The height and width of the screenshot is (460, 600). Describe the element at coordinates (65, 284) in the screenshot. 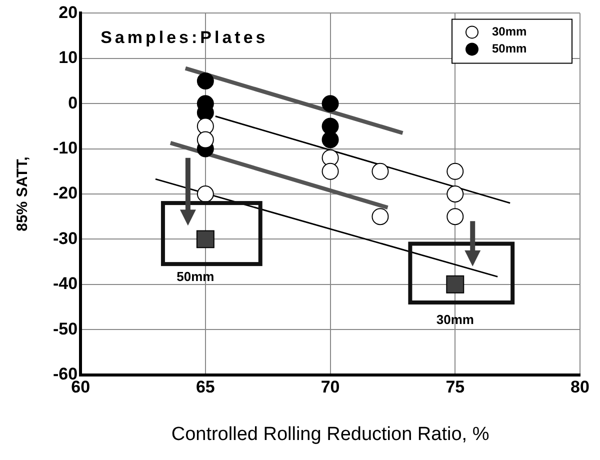

I see `y-tick-label: -40` at that location.